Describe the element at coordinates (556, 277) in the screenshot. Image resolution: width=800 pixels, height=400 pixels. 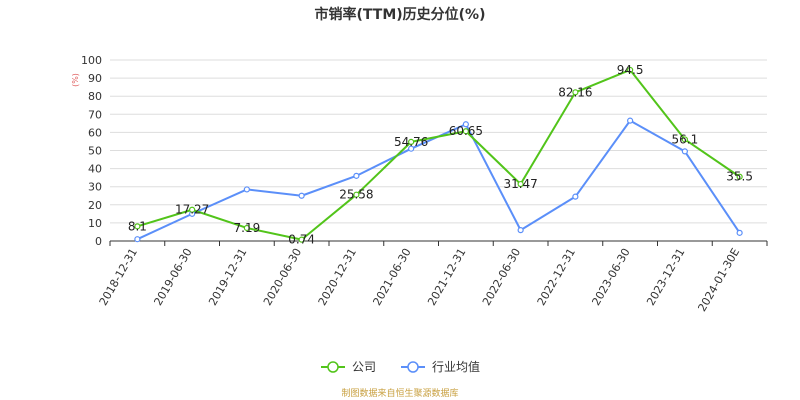
I see `x-tick-label: 2022-12-31` at that location.